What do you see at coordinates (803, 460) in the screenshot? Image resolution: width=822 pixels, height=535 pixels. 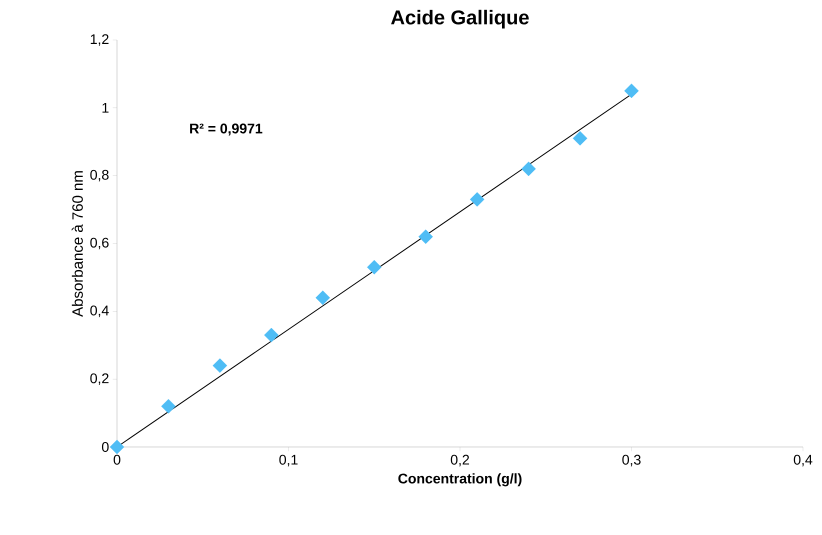 I see `x-tick-label: 0,4` at bounding box center [803, 460].